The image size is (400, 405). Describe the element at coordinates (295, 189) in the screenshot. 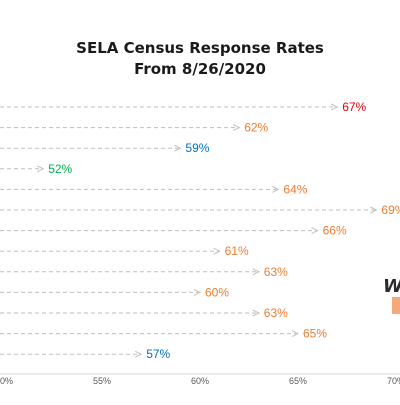

I see `data-label: 64%` at that location.